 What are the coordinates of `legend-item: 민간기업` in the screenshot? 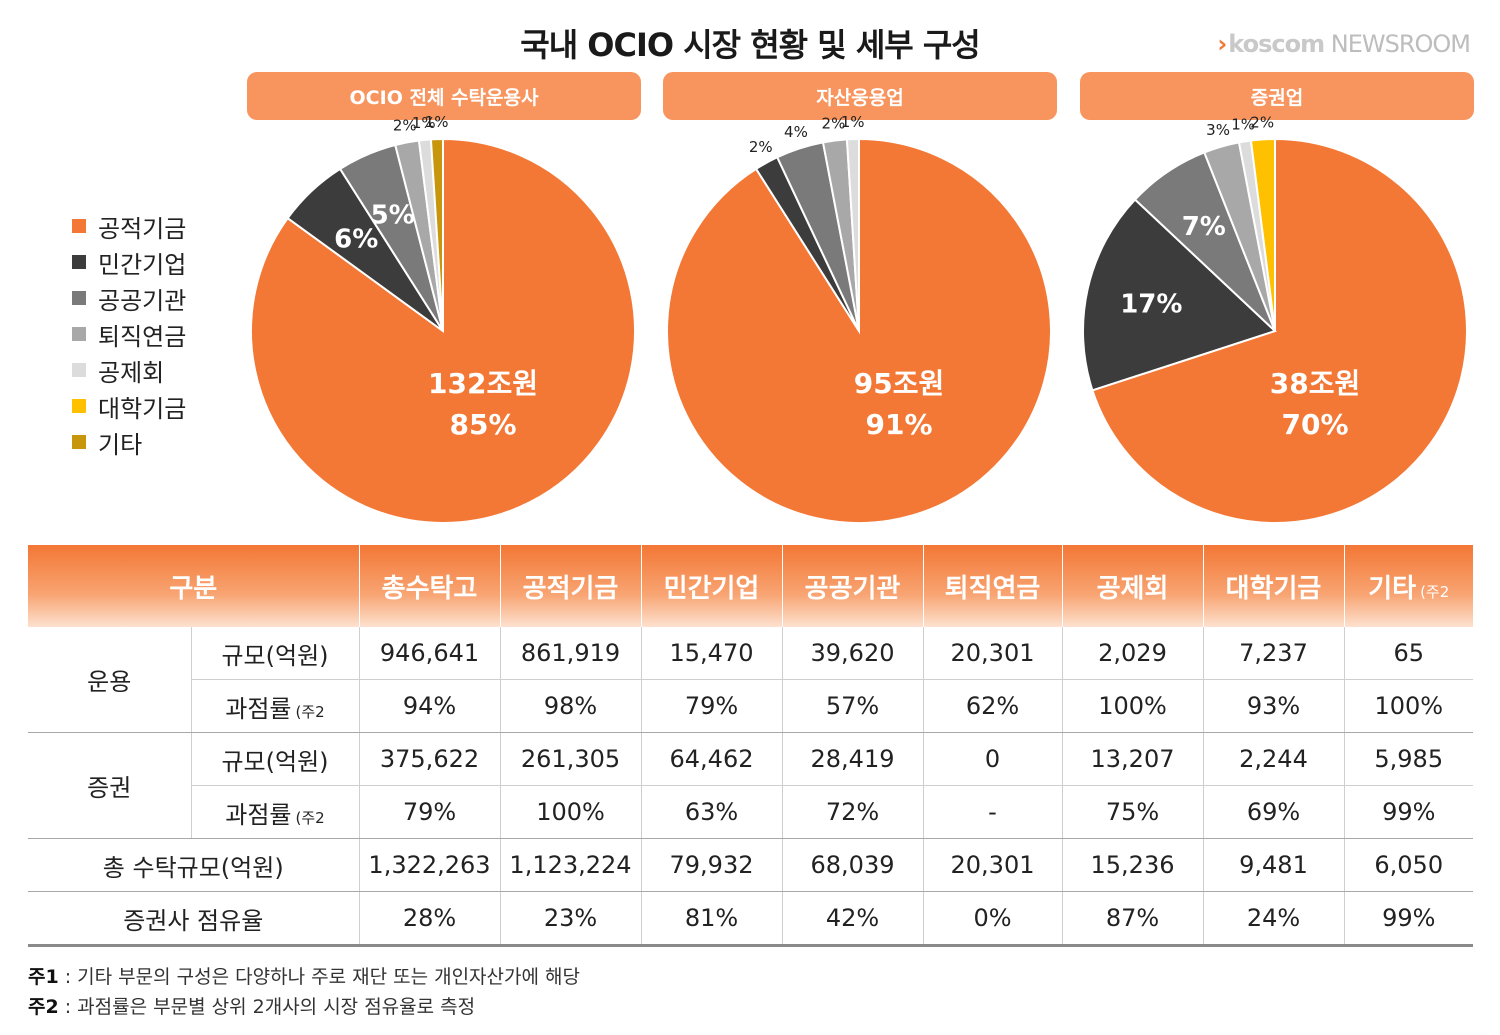 It's located at (129, 262).